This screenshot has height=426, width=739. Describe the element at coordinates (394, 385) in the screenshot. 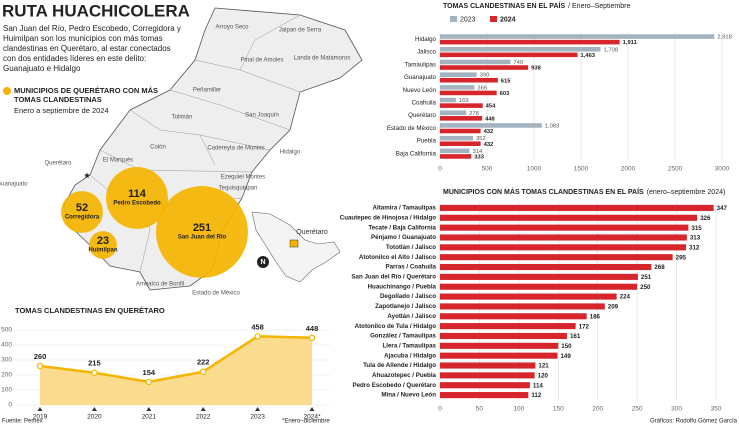

I see `y-tick-label: Pedro Escobedo / Querétaro` at that location.